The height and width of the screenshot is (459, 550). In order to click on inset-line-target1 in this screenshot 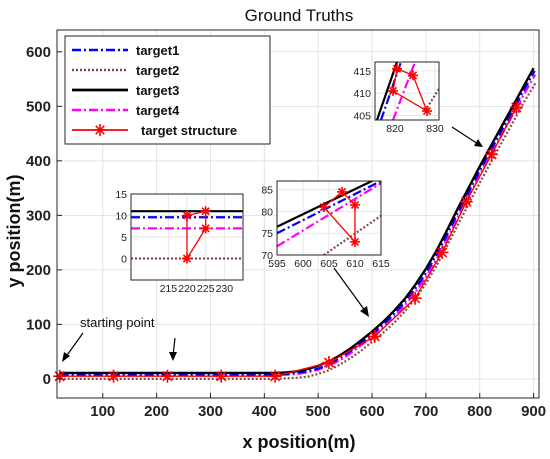, I will do `click(329, 208)`.